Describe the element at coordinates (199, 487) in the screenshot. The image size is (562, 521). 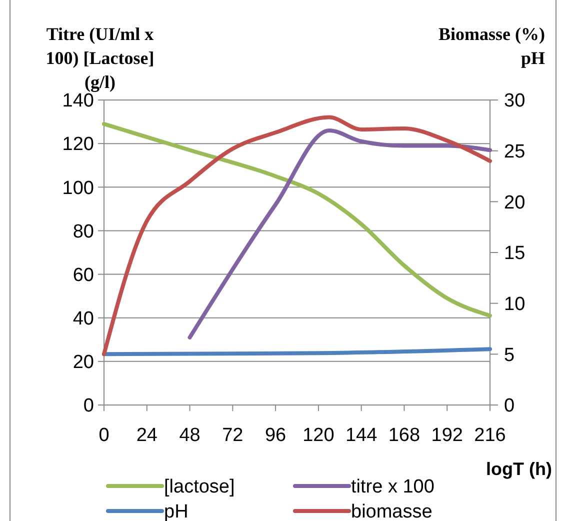
I see `legend-label: [lactose]` at that location.